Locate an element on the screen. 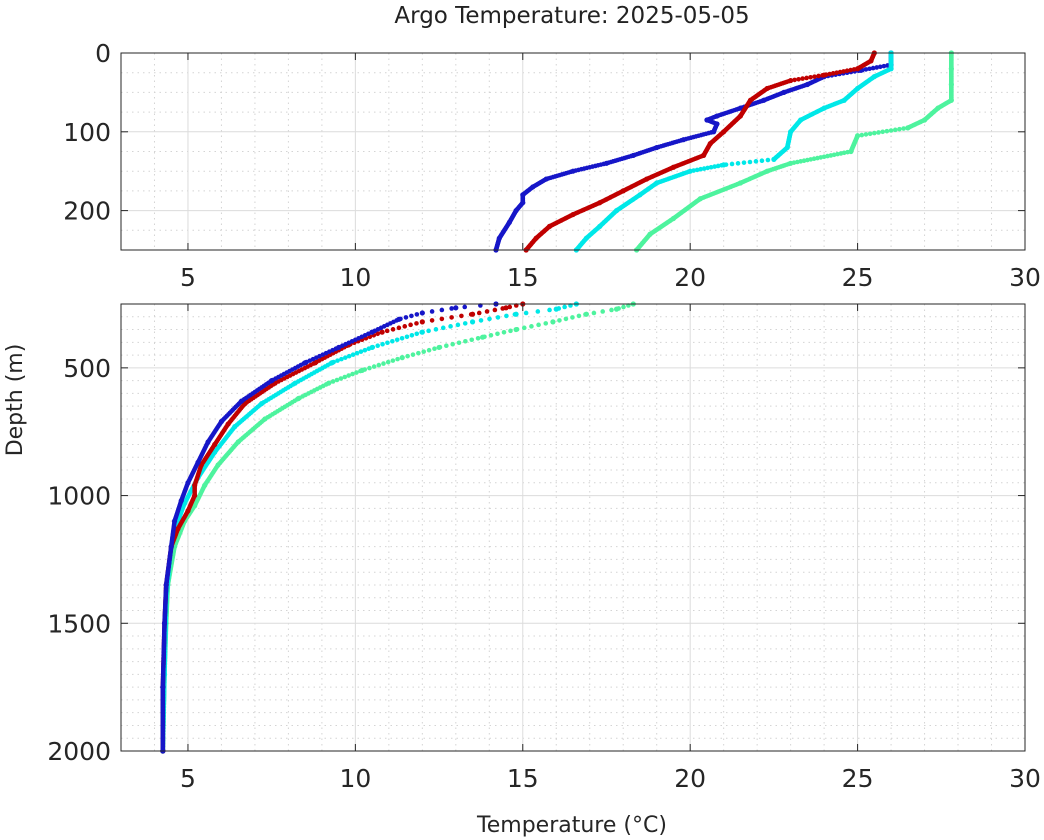 The image size is (1044, 840). x-tick-label: 30 is located at coordinates (1025, 277).